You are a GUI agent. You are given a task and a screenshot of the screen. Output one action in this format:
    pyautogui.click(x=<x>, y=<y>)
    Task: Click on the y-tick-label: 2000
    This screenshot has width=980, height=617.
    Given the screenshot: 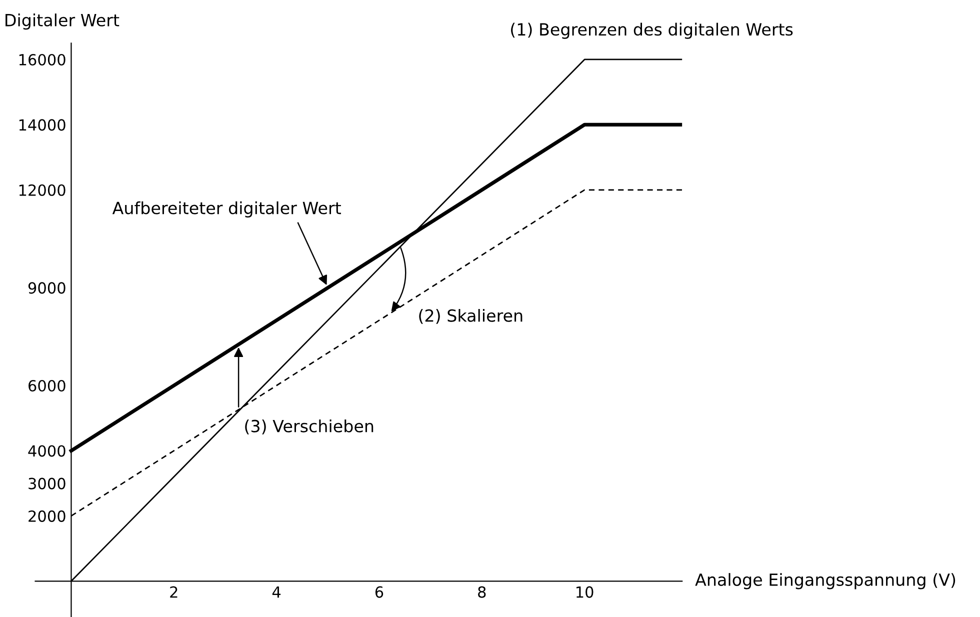 What is the action you would take?
    pyautogui.click(x=47, y=516)
    